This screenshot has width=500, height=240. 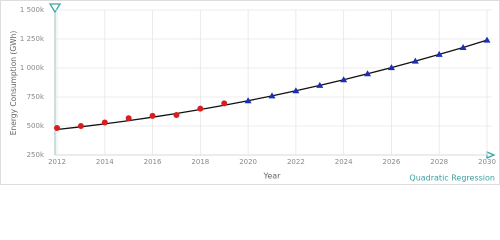 I want to click on x-tick-label: 2012, so click(x=57, y=162).